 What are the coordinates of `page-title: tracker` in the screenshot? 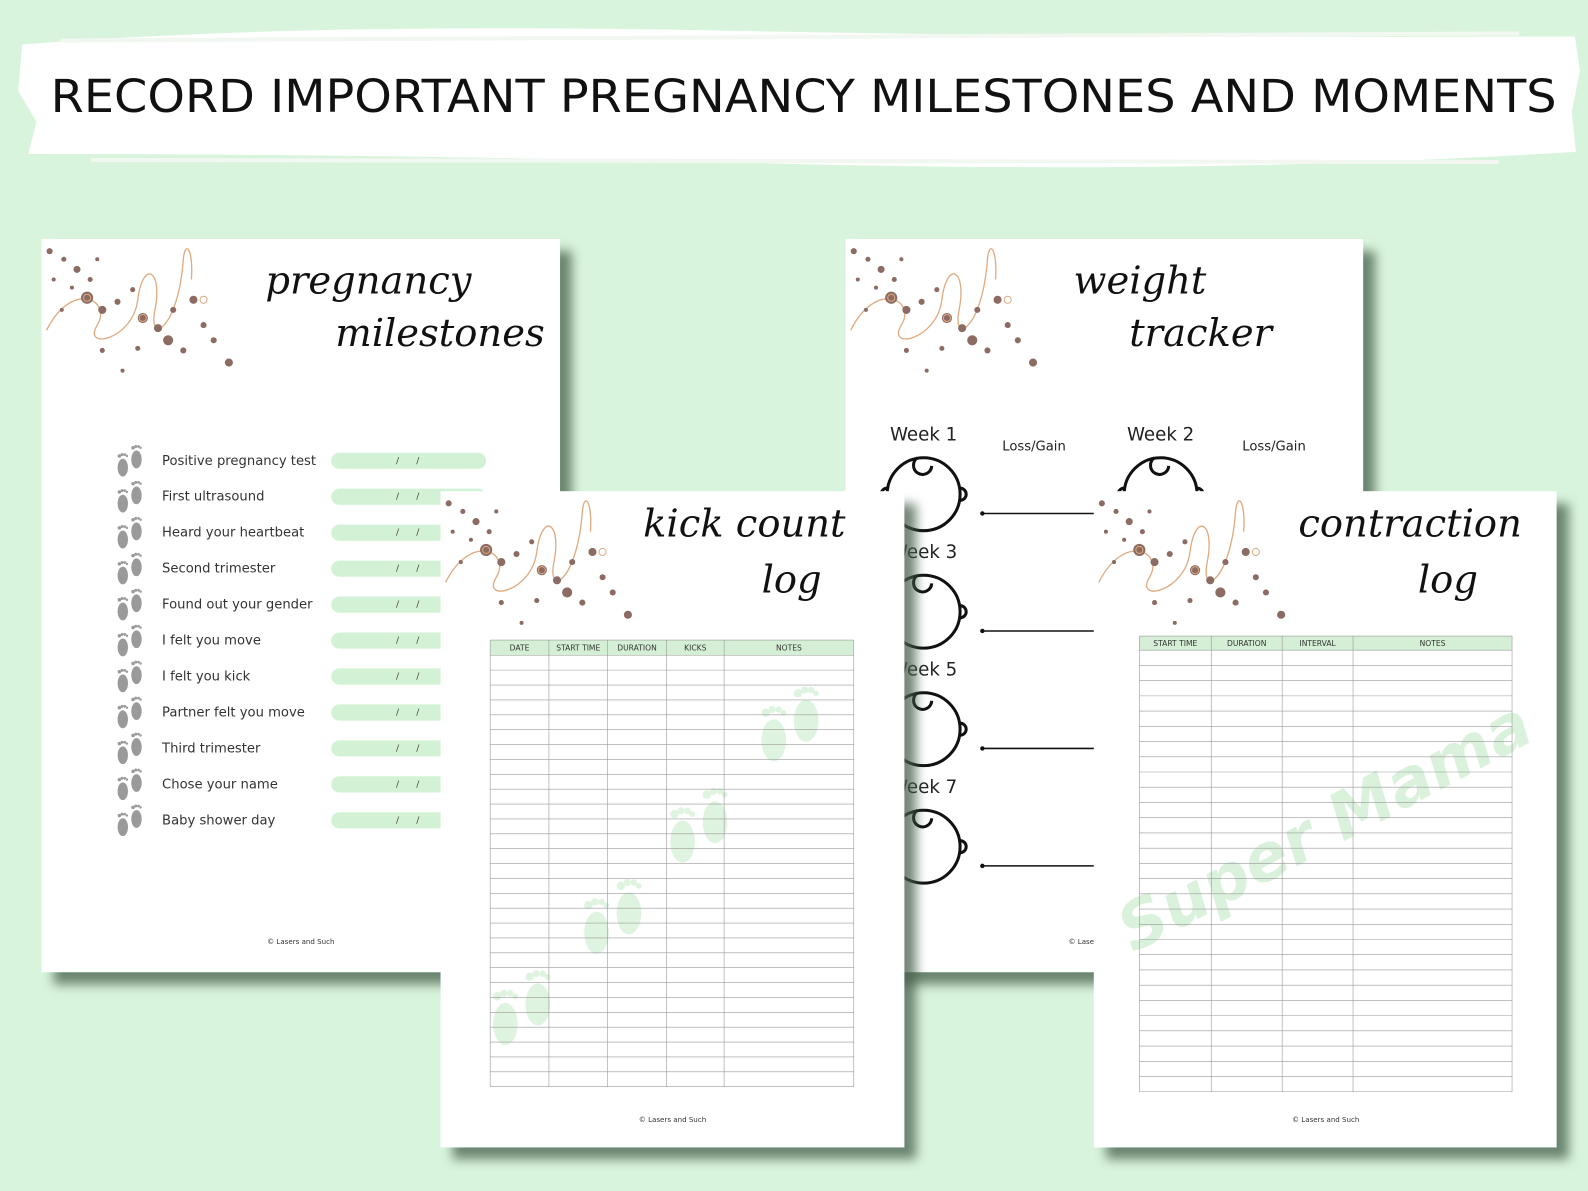 It's located at (1201, 333).